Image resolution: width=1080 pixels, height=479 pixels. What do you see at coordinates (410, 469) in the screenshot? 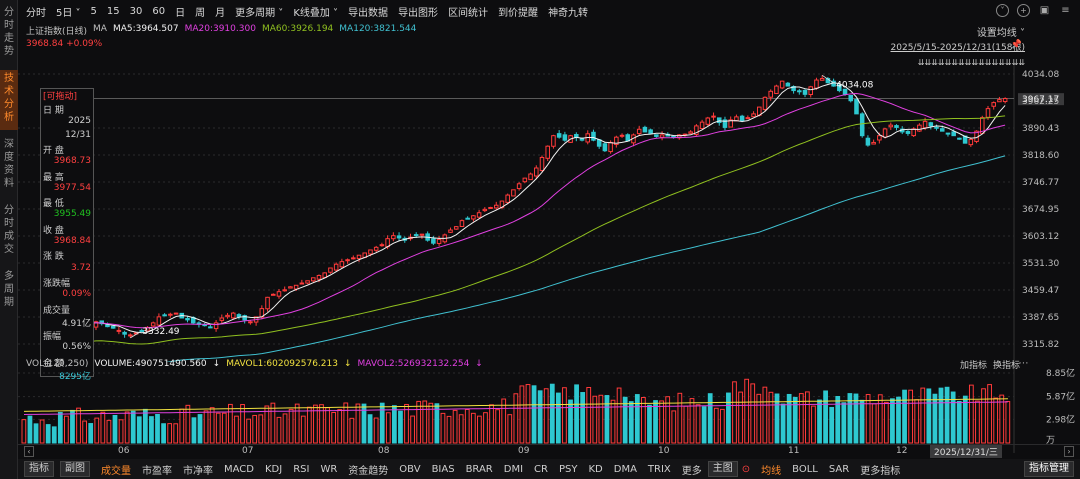
I see `indicator-tab-10: OBV` at bounding box center [410, 469].